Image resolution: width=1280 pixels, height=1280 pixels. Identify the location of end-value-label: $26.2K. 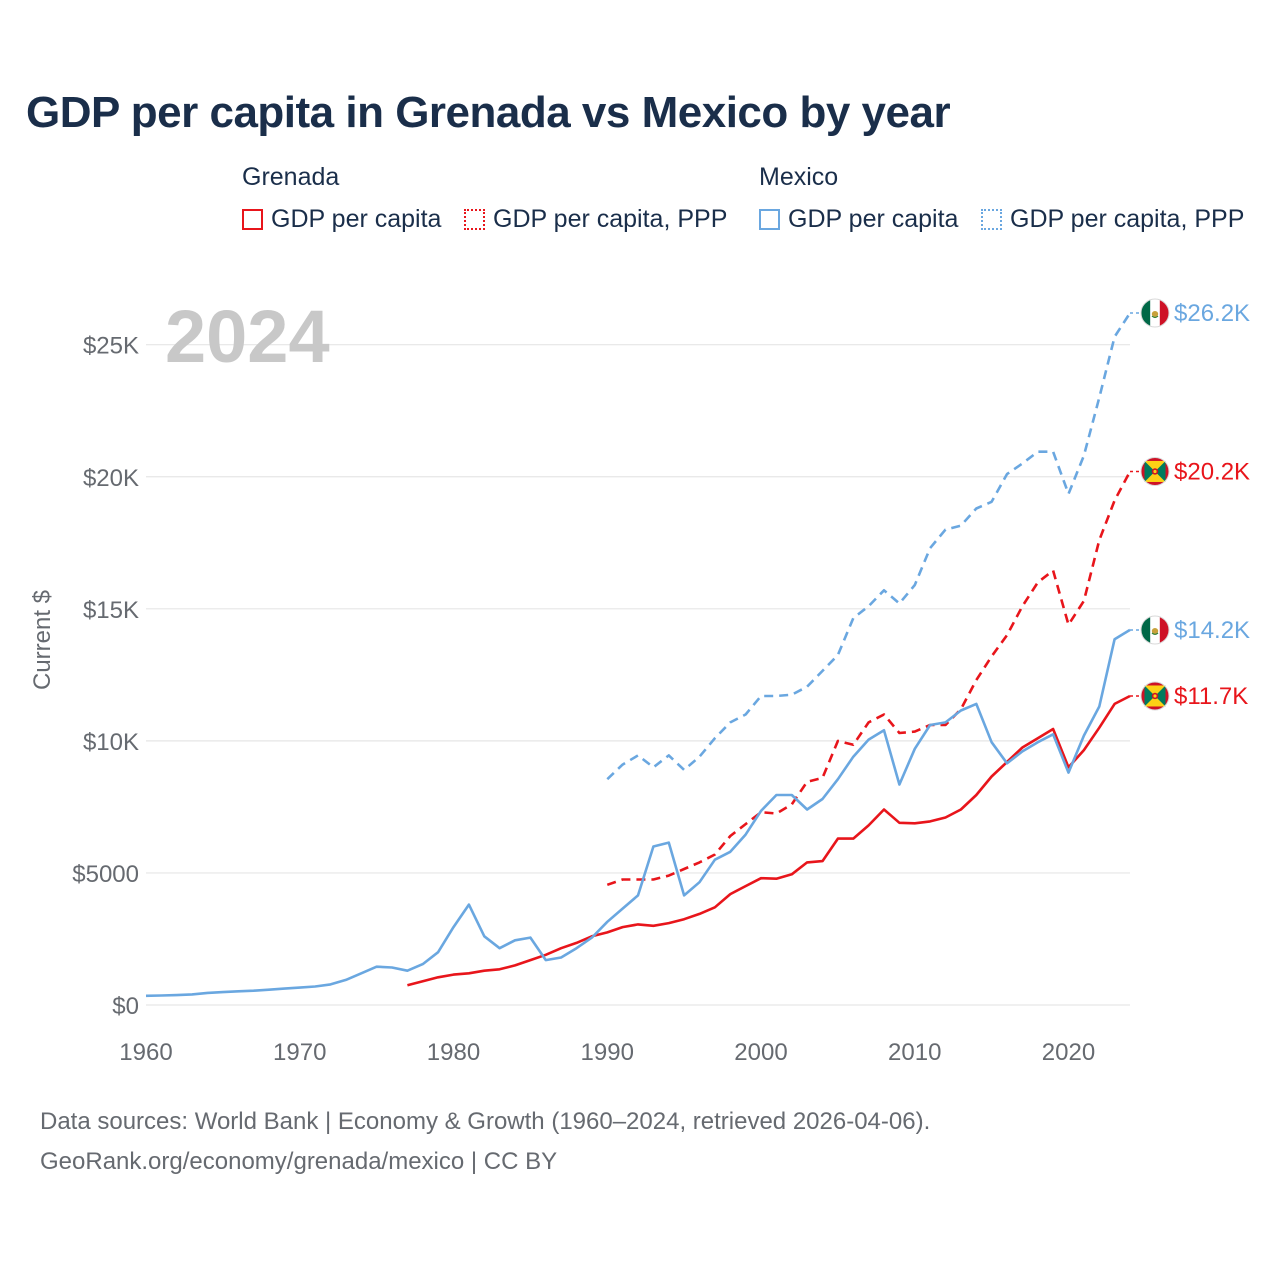
(1212, 313).